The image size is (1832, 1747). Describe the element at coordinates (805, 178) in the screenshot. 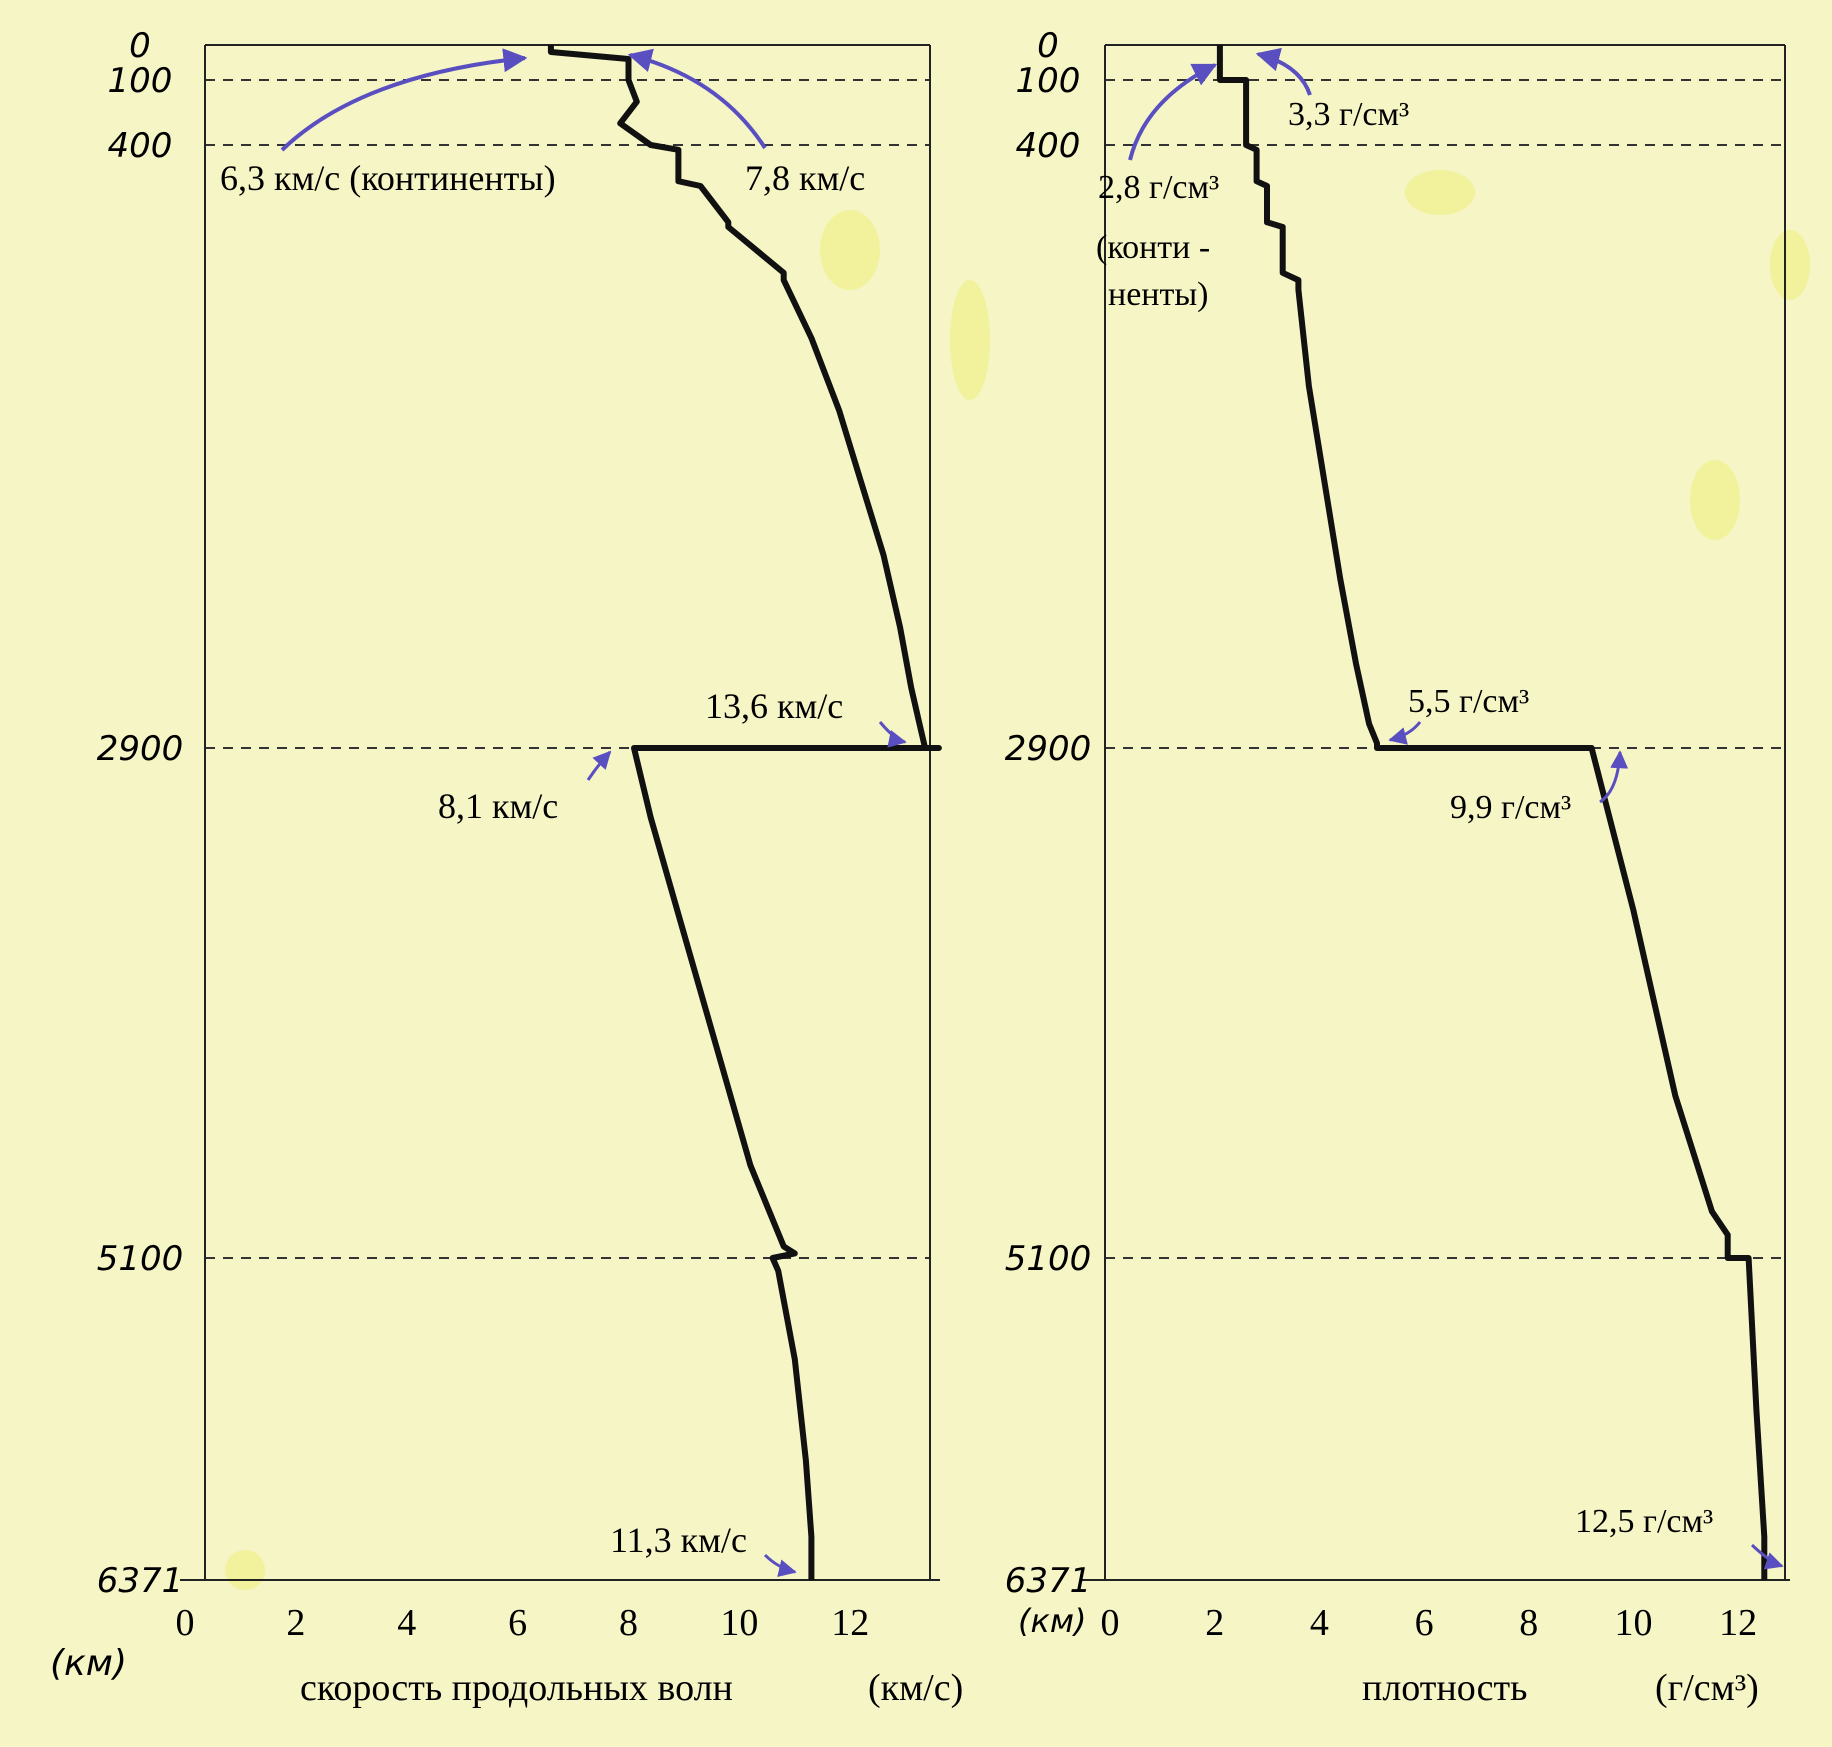

I see `annotation-mantle-top: 7,8 км/с` at that location.